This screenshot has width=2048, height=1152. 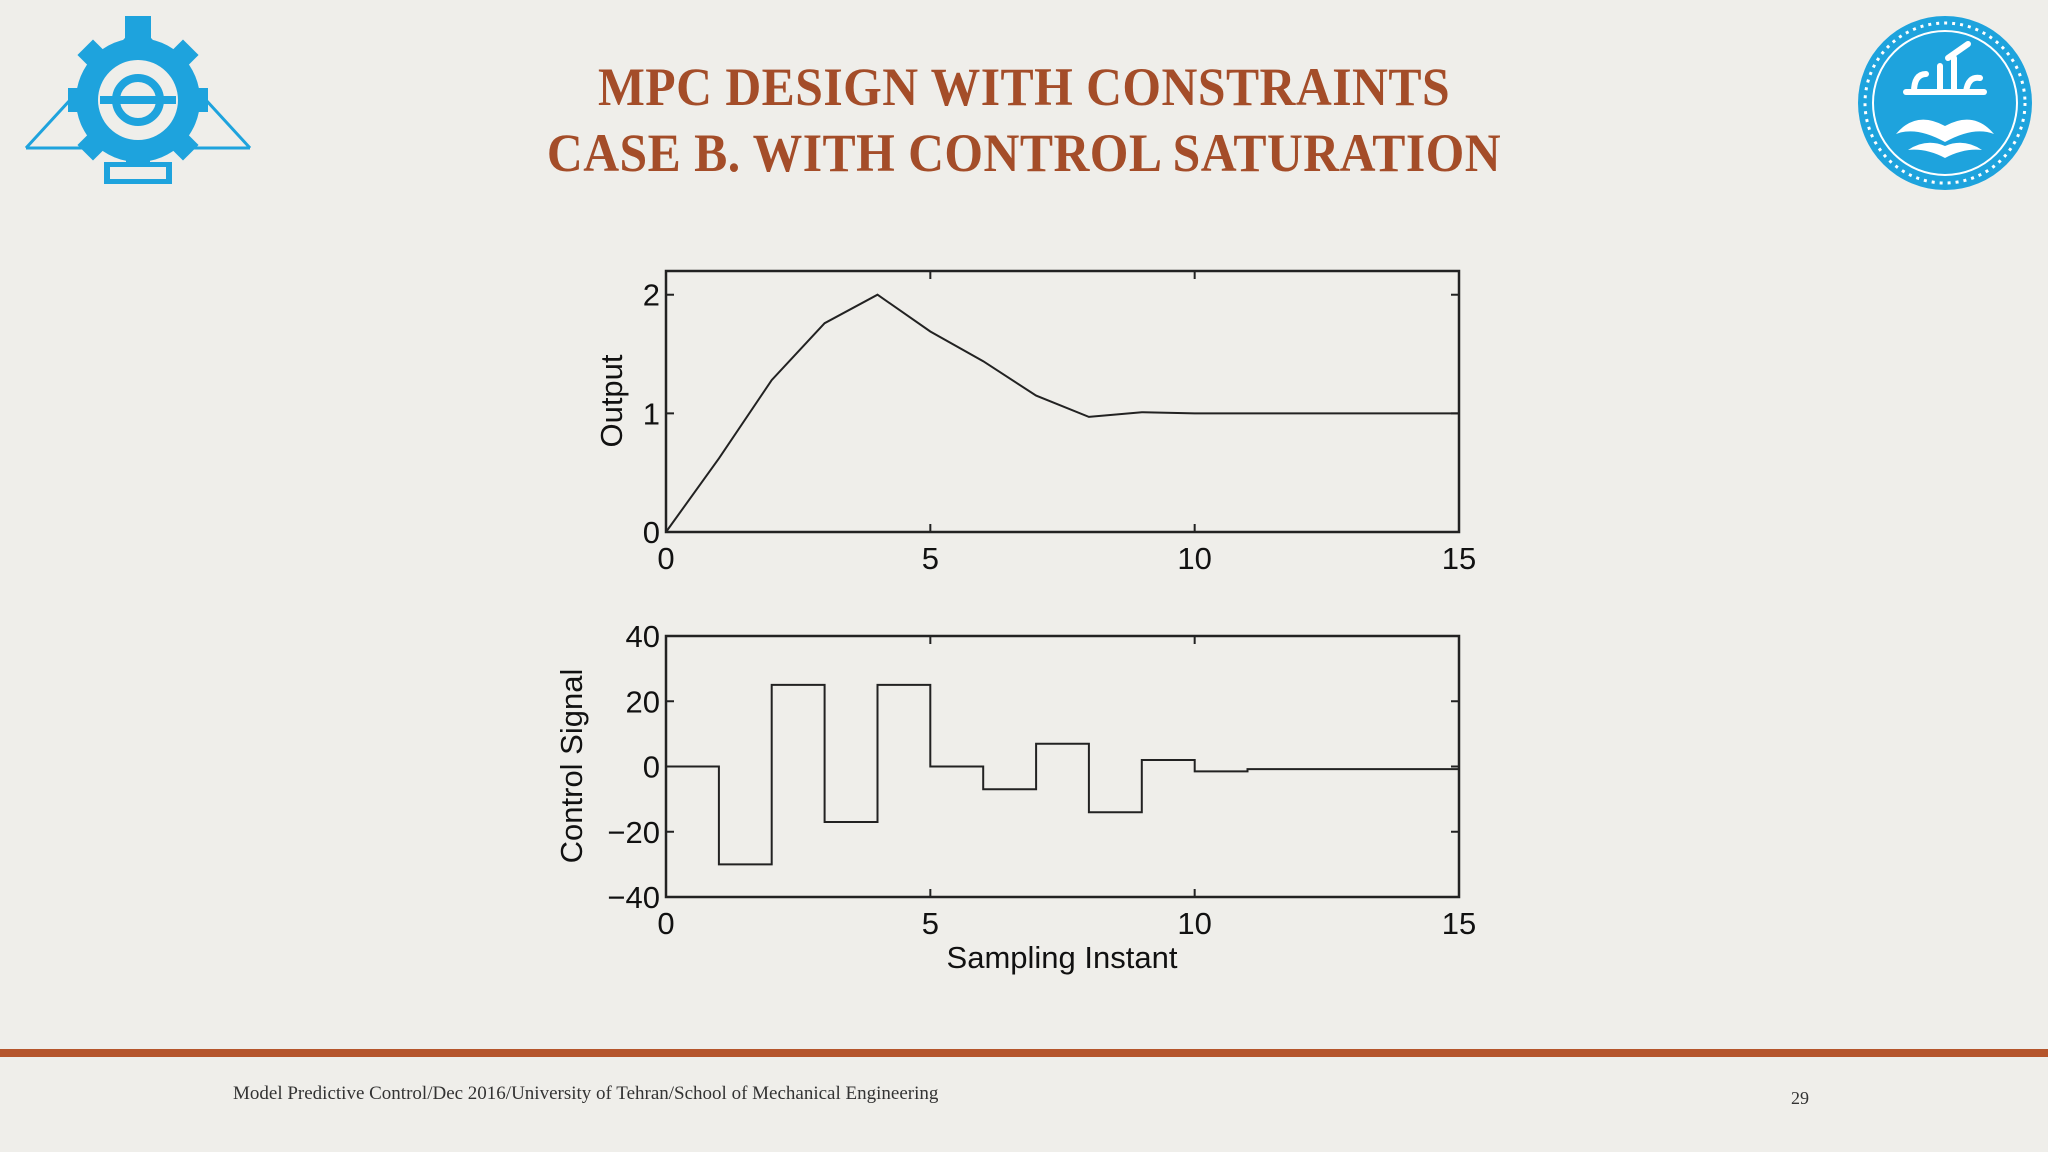 What do you see at coordinates (643, 636) in the screenshot?
I see `control-y-tick-label: 40` at bounding box center [643, 636].